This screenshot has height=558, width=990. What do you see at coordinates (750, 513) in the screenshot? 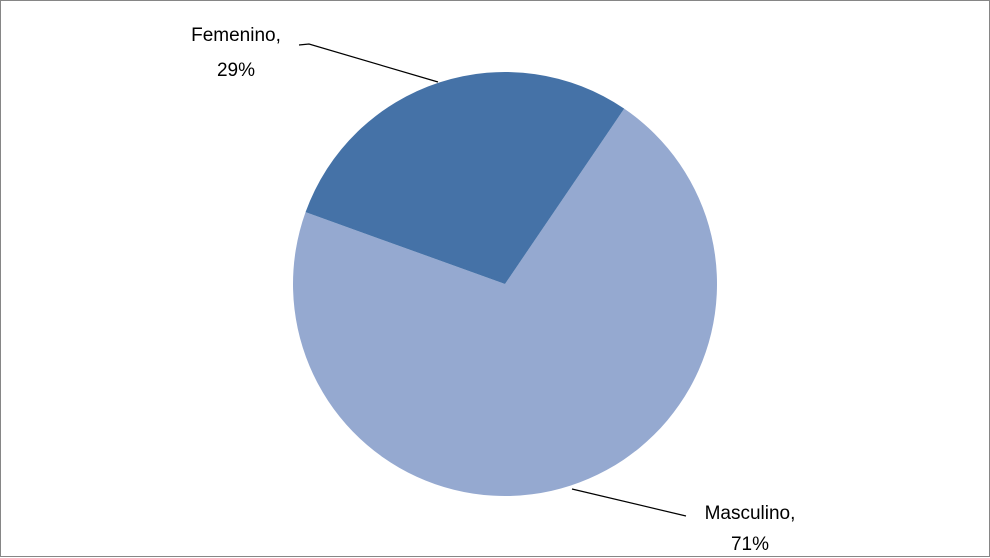
I see `masculino-label-name: Masculino,` at bounding box center [750, 513].